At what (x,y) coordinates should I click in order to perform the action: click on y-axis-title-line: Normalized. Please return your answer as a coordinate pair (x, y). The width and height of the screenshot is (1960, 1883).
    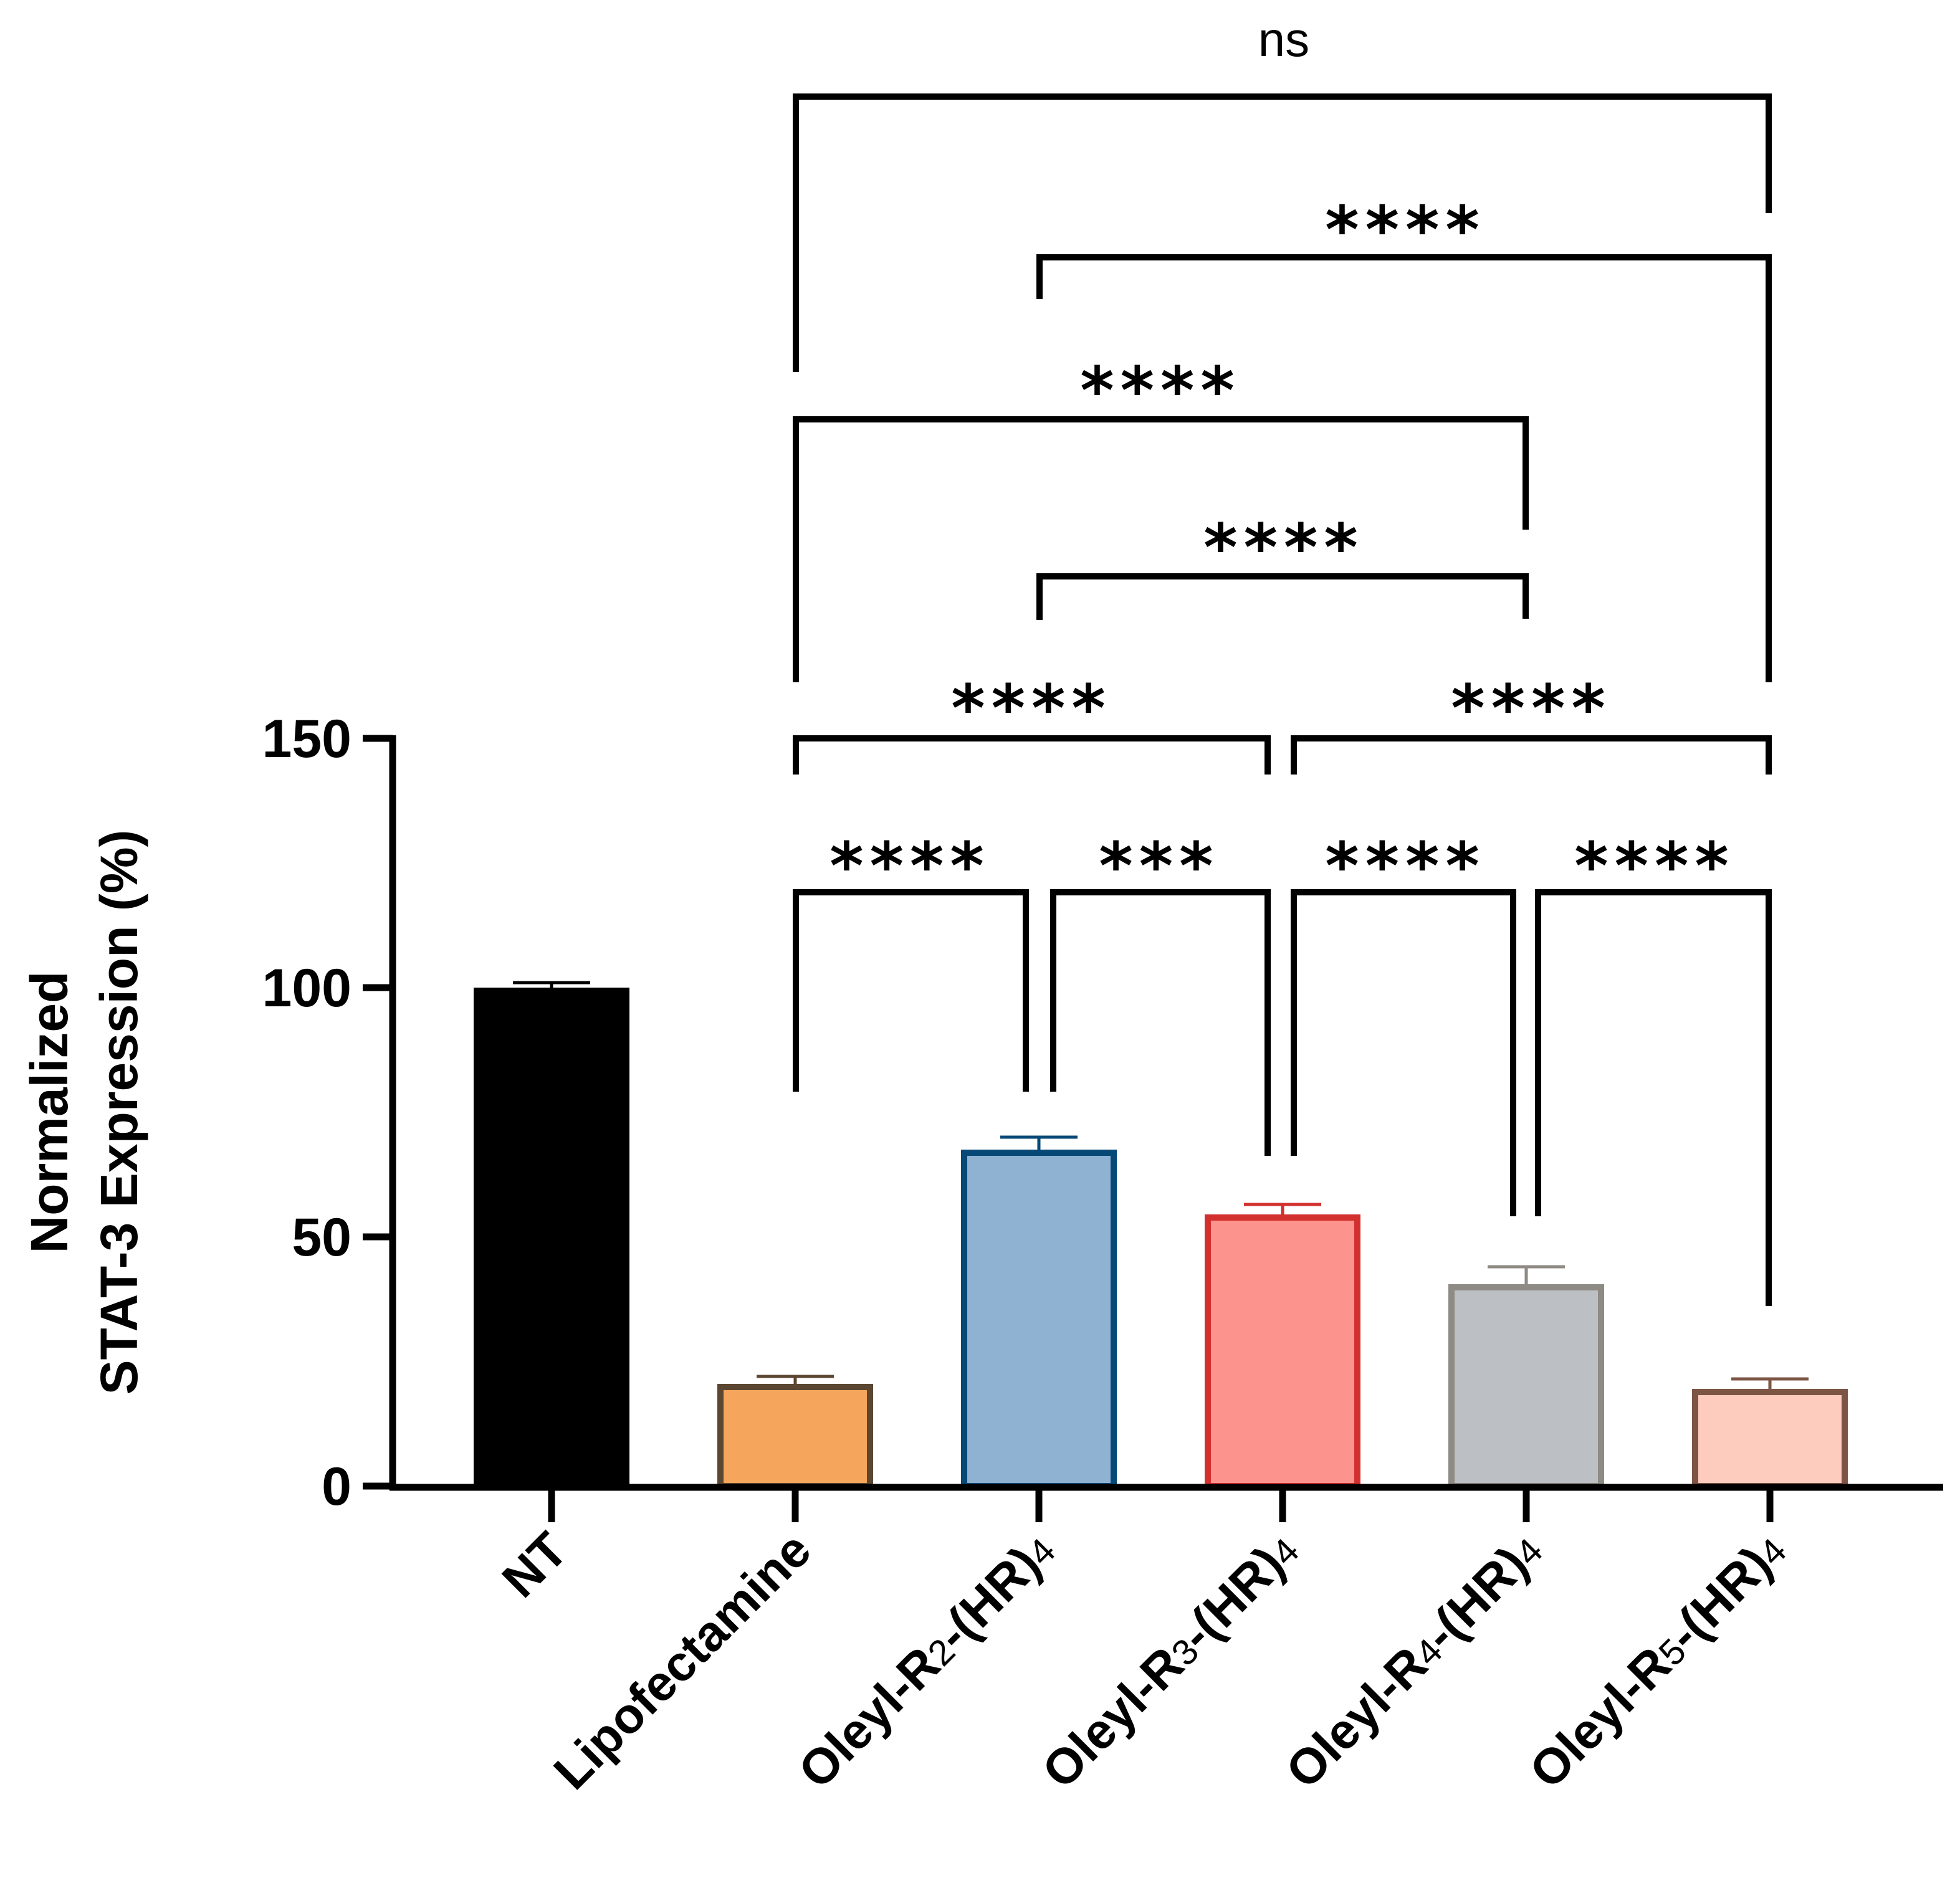
    Looking at the image, I should click on (49, 1112).